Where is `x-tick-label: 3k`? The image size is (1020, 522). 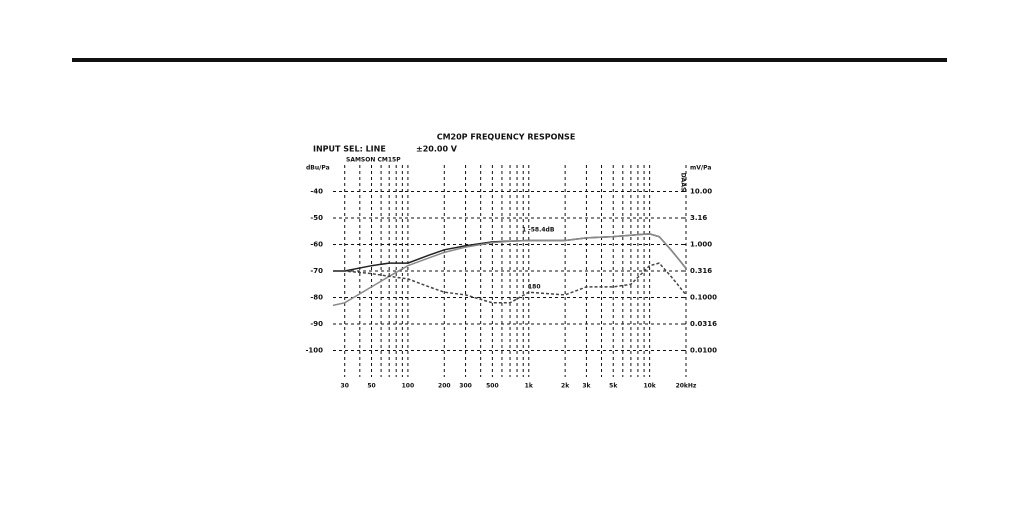 x-tick-label: 3k is located at coordinates (586, 386).